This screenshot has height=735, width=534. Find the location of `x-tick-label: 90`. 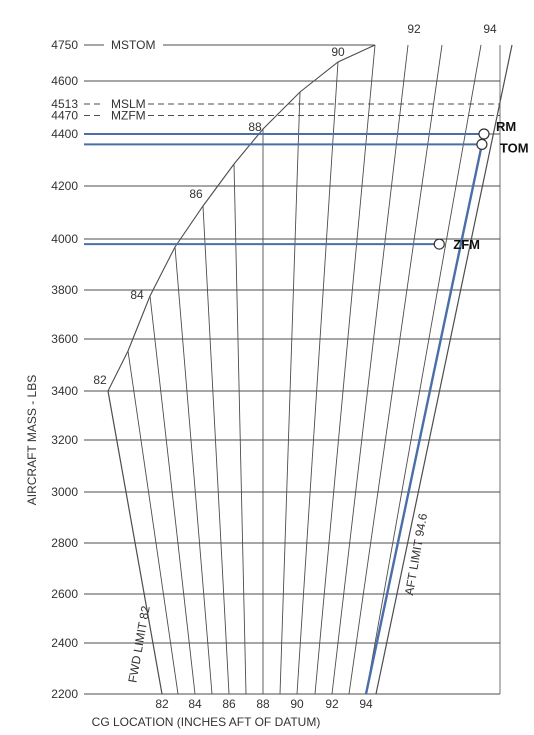

x-tick-label: 90 is located at coordinates (297, 704).